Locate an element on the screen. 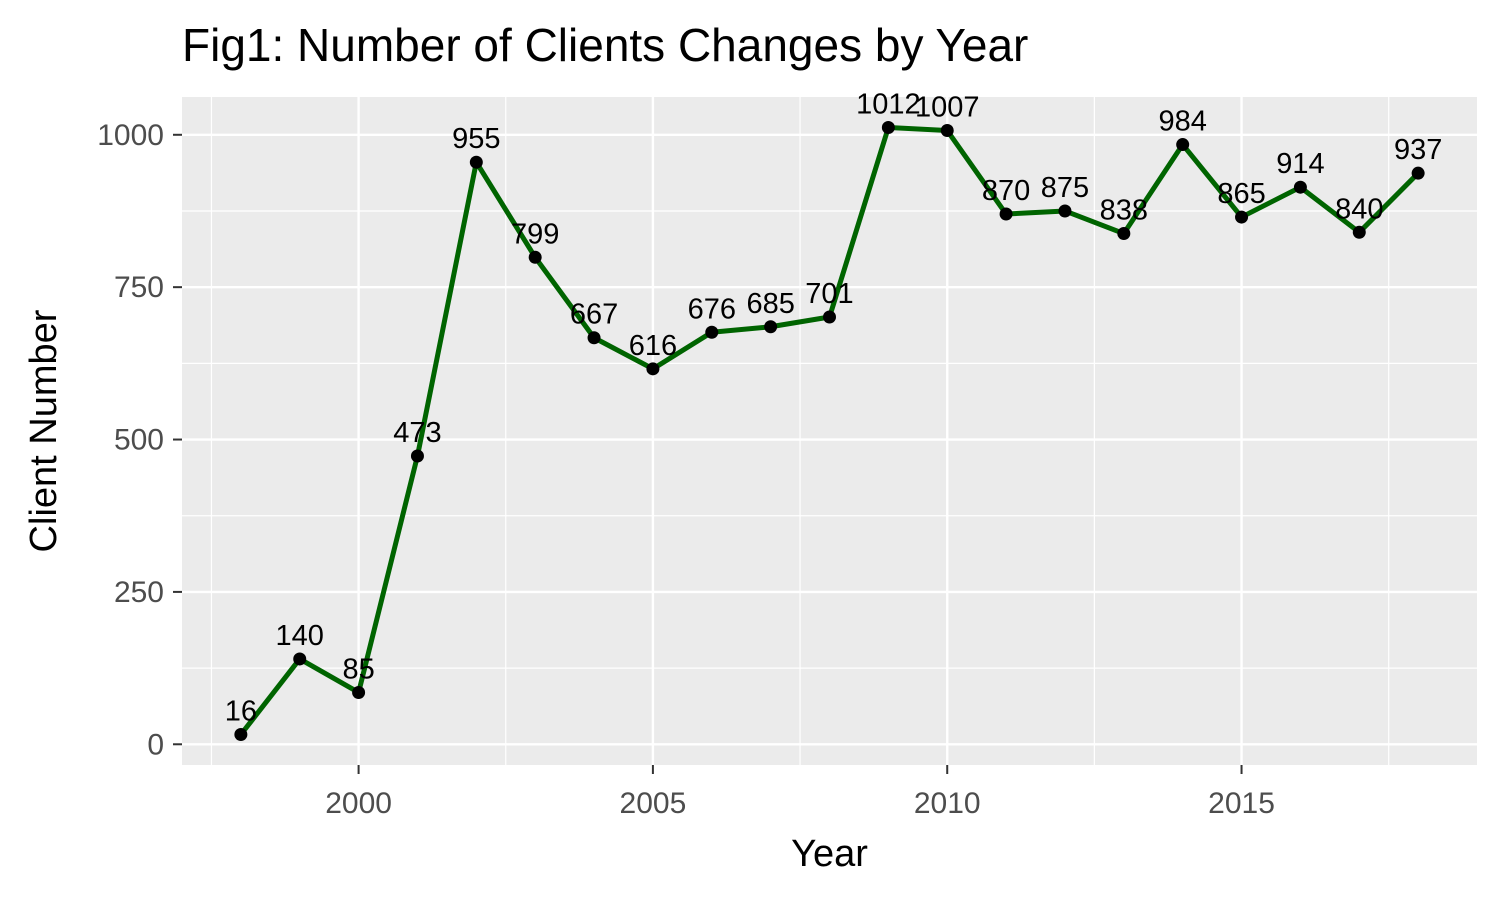 This screenshot has height=900, width=1500. data-label: 676 is located at coordinates (712, 309).